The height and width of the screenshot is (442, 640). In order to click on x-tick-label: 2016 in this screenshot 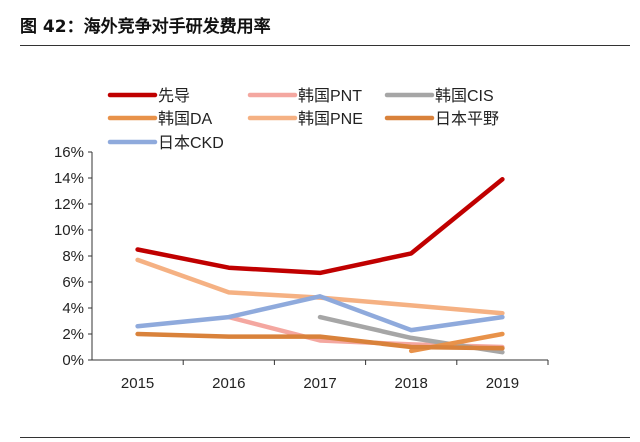, I will do `click(228, 383)`.